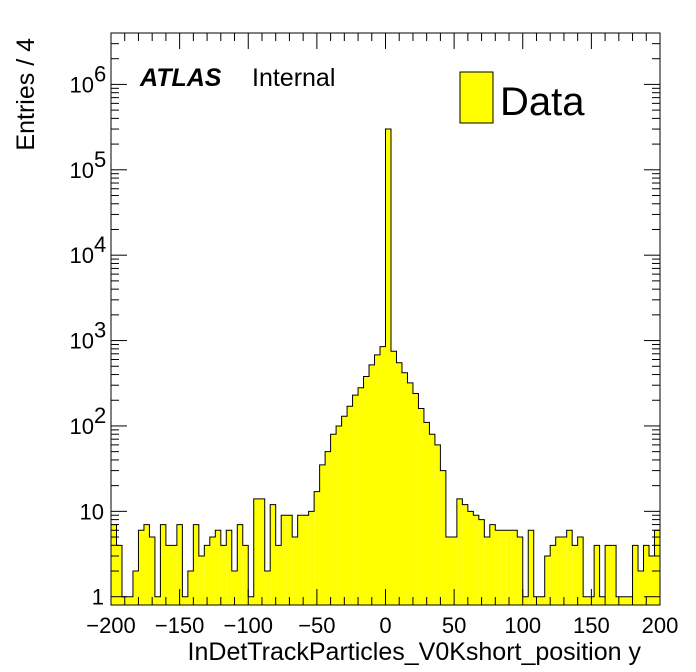 This screenshot has width=696, height=672. Describe the element at coordinates (100, 159) in the screenshot. I see `y-tick-exponent: 5` at that location.